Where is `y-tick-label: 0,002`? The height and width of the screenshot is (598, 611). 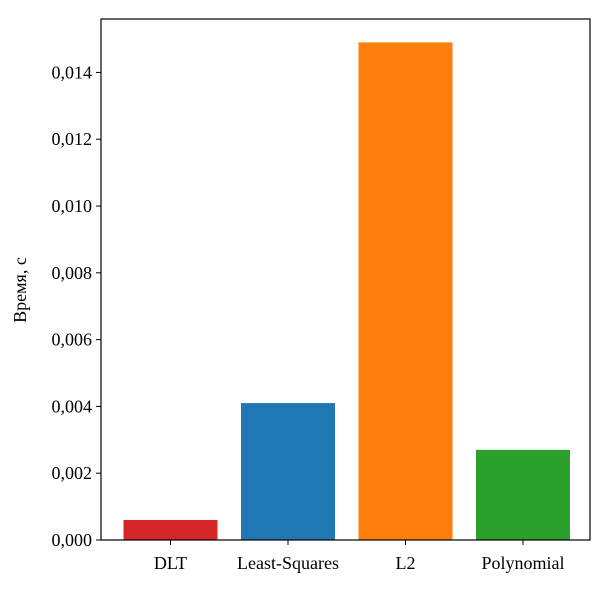 y-tick-label: 0,002 is located at coordinates (72, 473).